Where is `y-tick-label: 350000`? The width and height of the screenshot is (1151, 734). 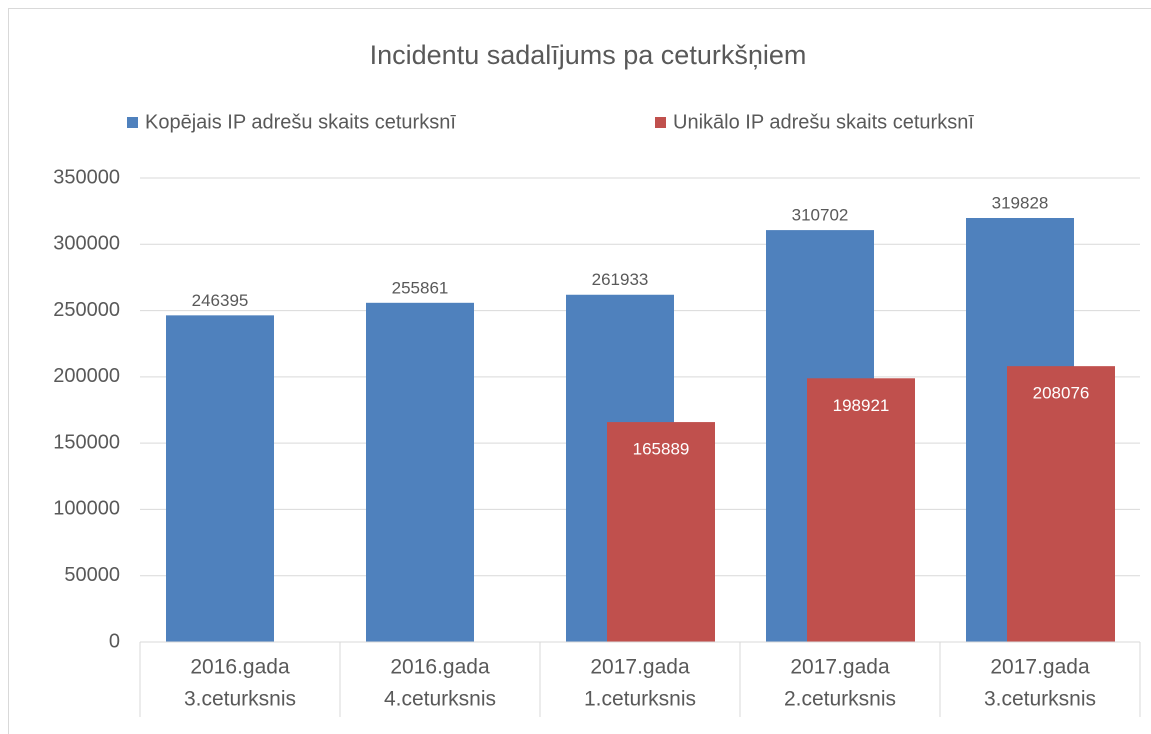 y-tick-label: 350000 is located at coordinates (86, 177).